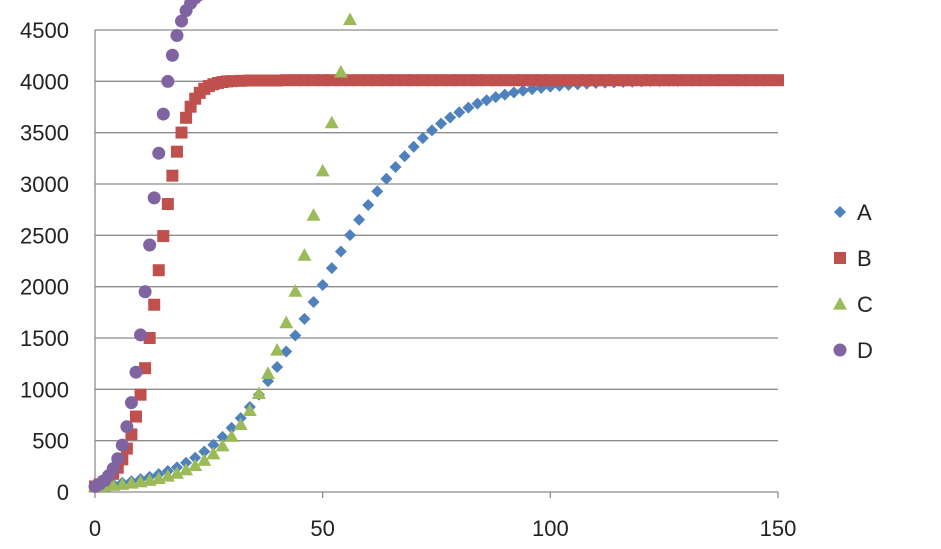 The image size is (941, 549). What do you see at coordinates (44, 287) in the screenshot?
I see `y-tick-label: 2000` at bounding box center [44, 287].